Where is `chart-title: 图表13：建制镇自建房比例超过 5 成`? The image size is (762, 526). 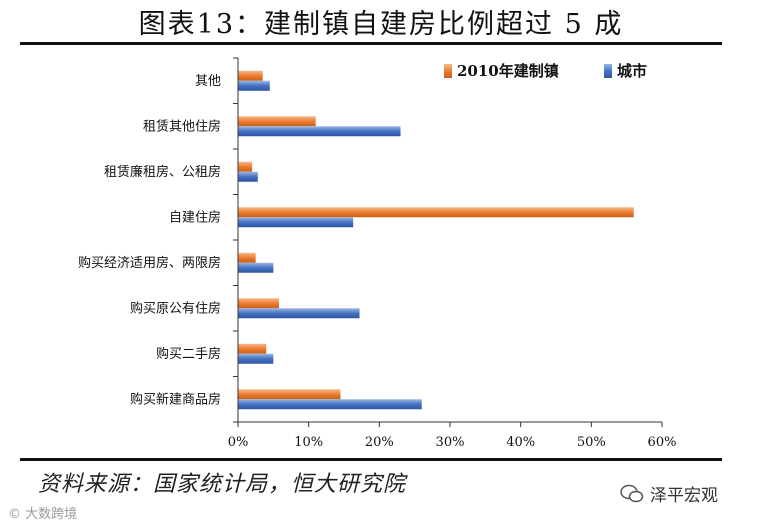
chart-title: 图表13：建制镇自建房比例超过 5 成 is located at coordinates (381, 24).